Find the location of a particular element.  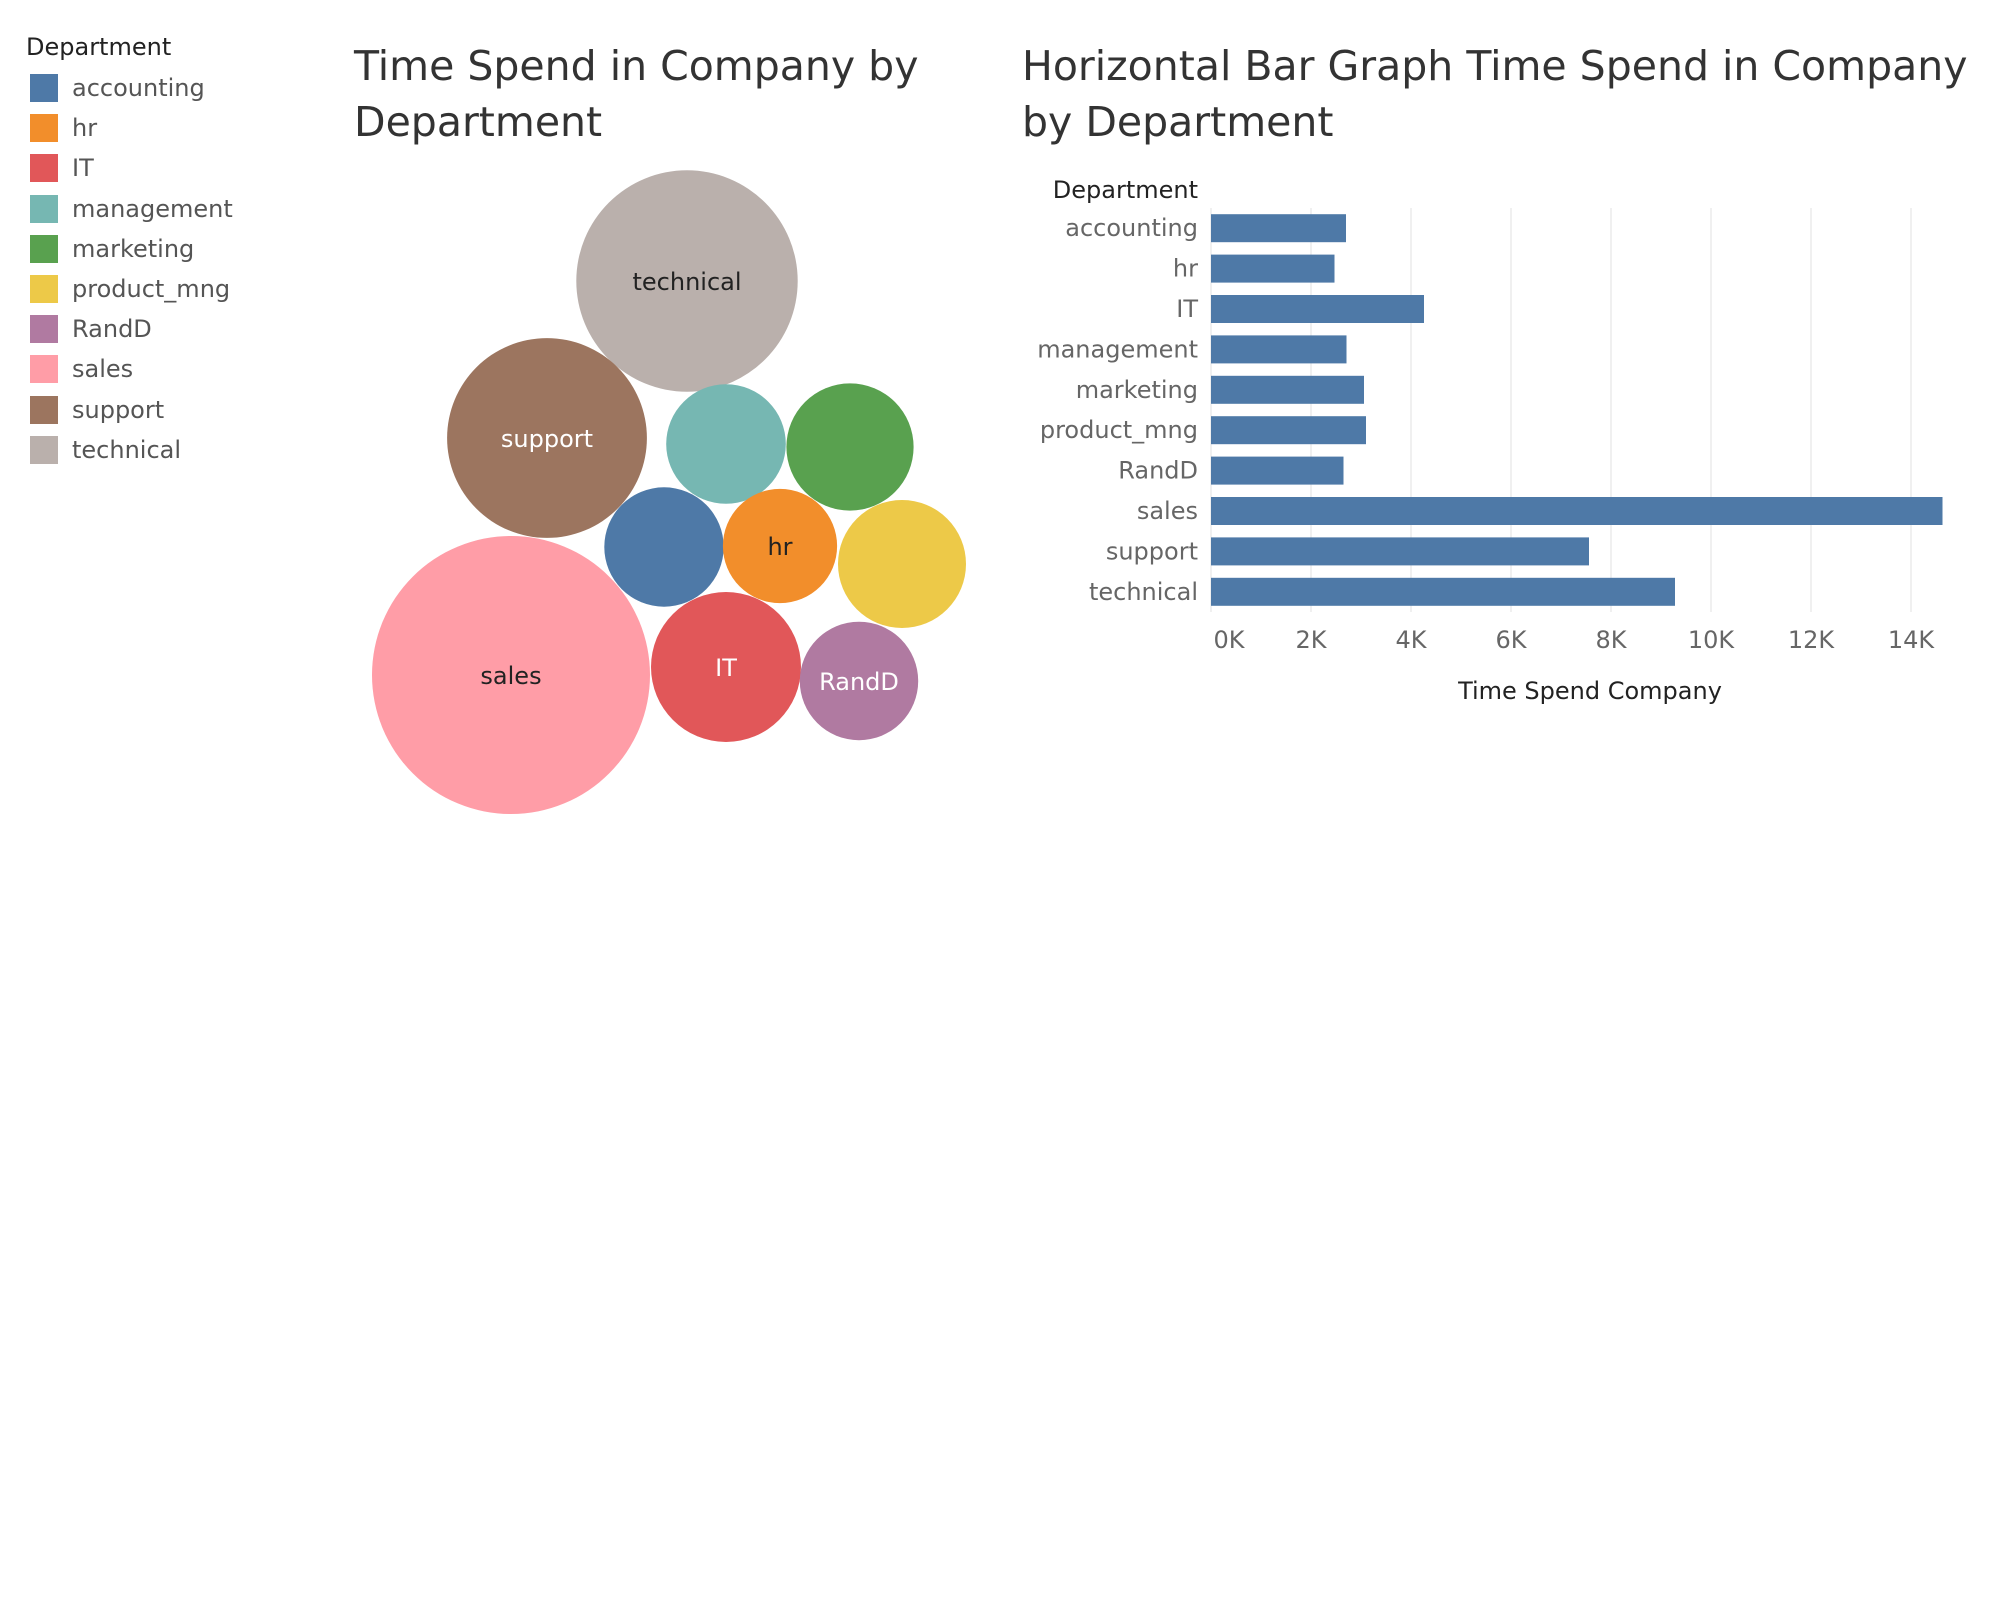

legend-item-technical: technical is located at coordinates (166, 450).